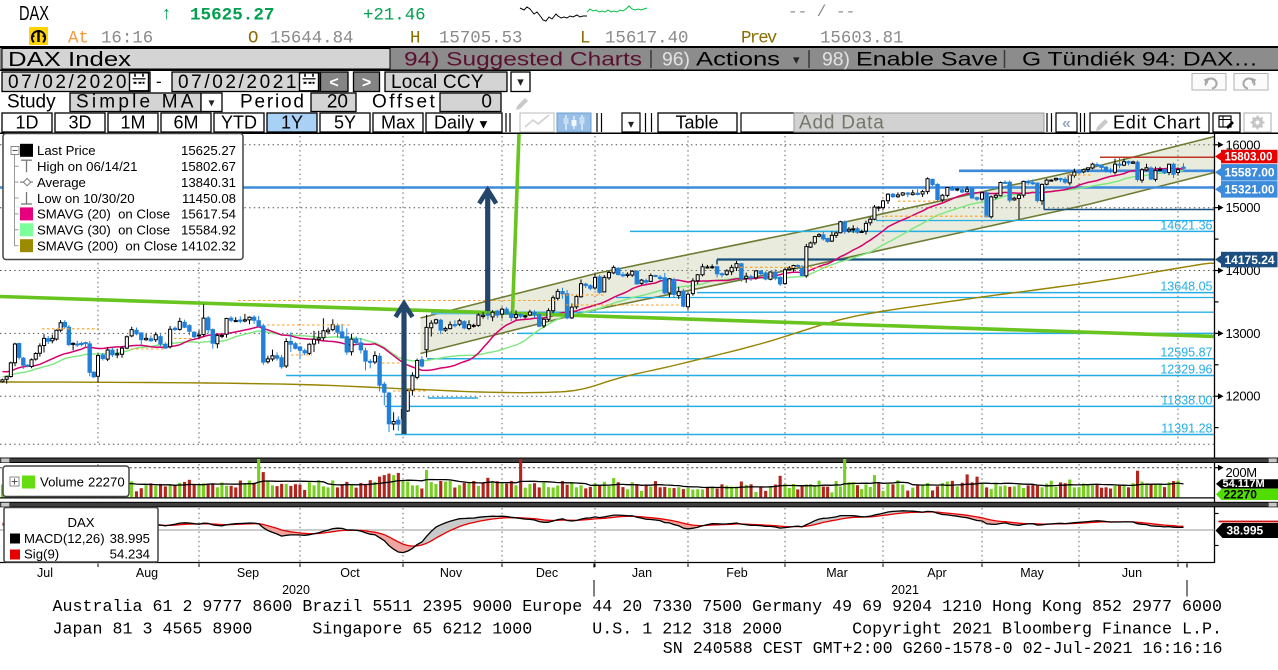 The width and height of the screenshot is (1278, 670). I want to click on svg-text: Edit Chart, so click(1157, 123).